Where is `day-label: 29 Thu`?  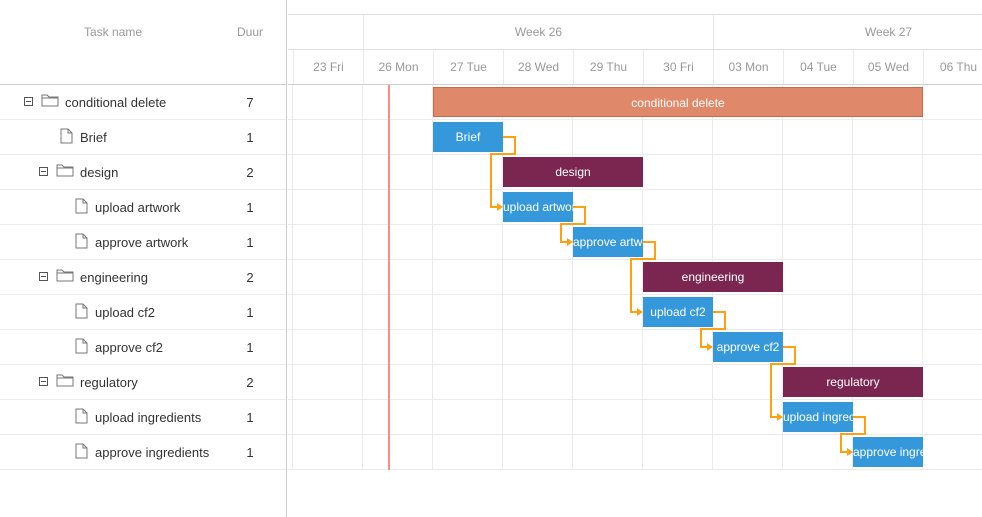 day-label: 29 Thu is located at coordinates (608, 67).